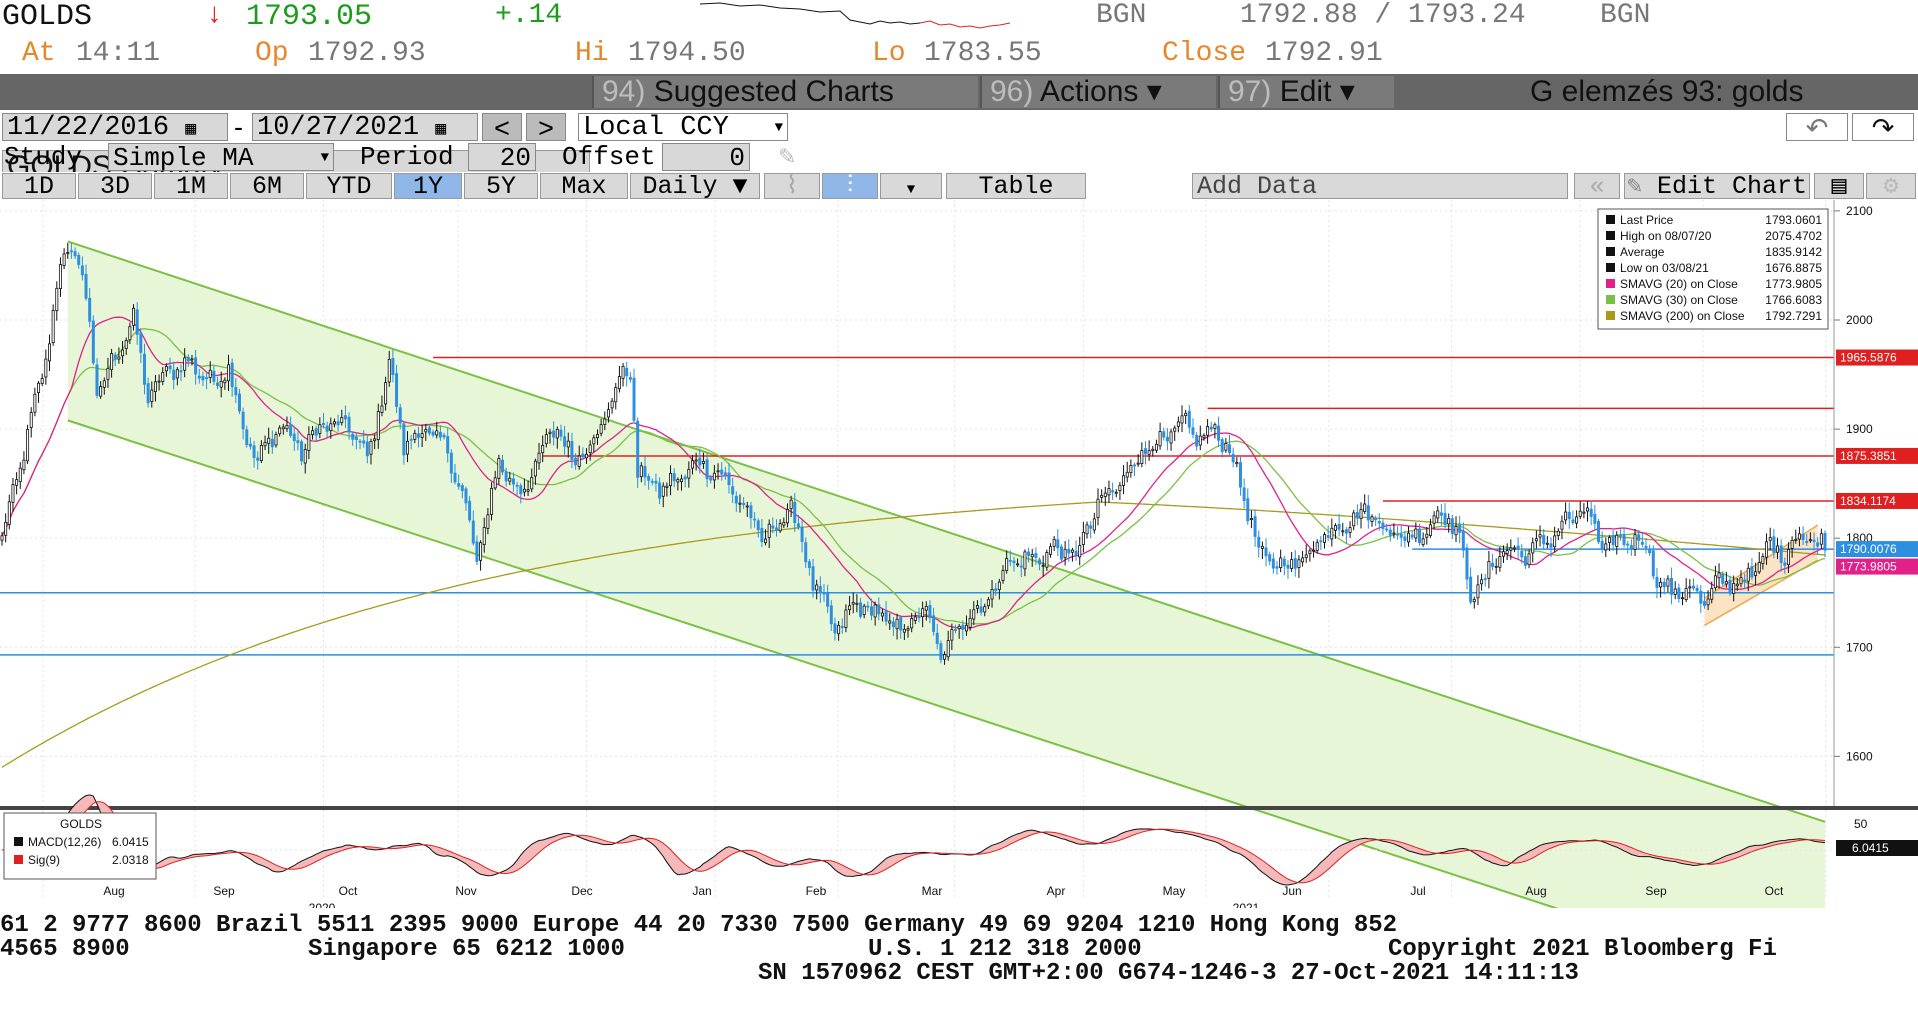 This screenshot has width=1918, height=1025. Describe the element at coordinates (115, 127) in the screenshot. I see `start-date-field: 11/22/2016 ▦` at that location.